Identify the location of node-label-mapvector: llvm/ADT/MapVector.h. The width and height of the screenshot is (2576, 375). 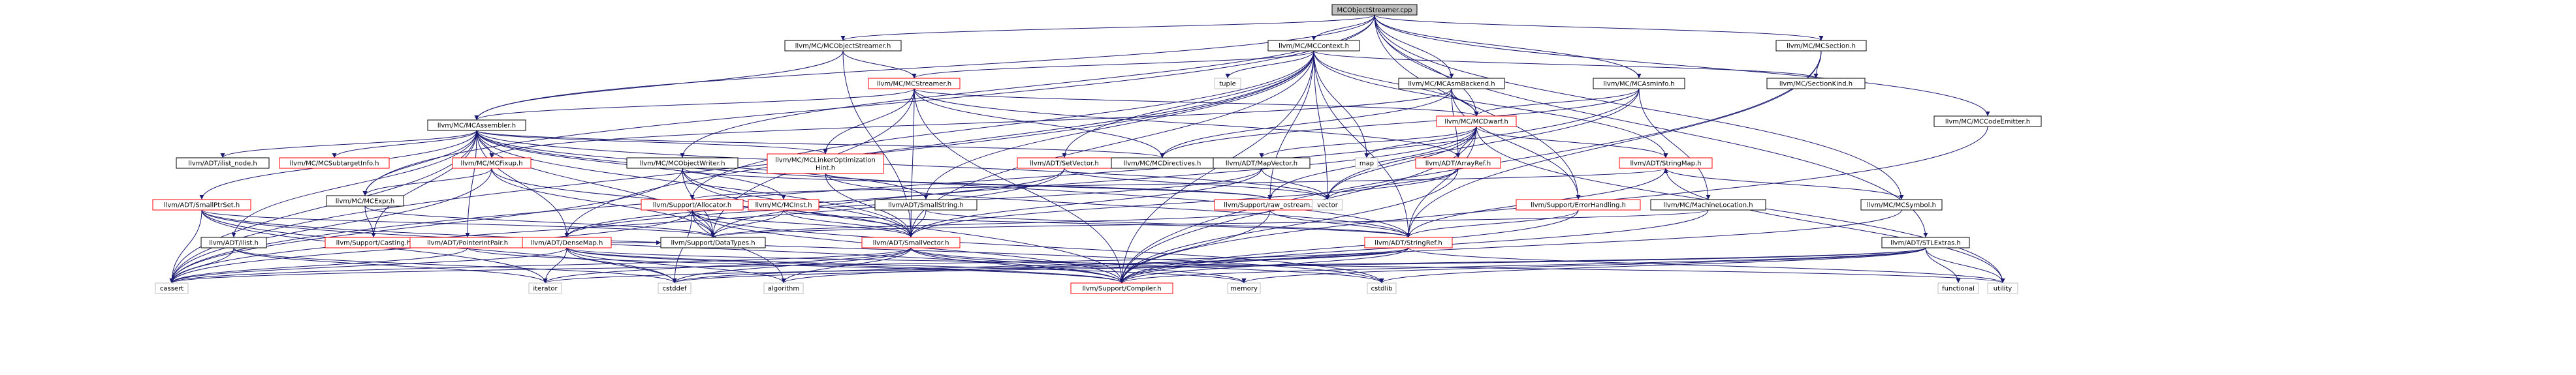
(1262, 164).